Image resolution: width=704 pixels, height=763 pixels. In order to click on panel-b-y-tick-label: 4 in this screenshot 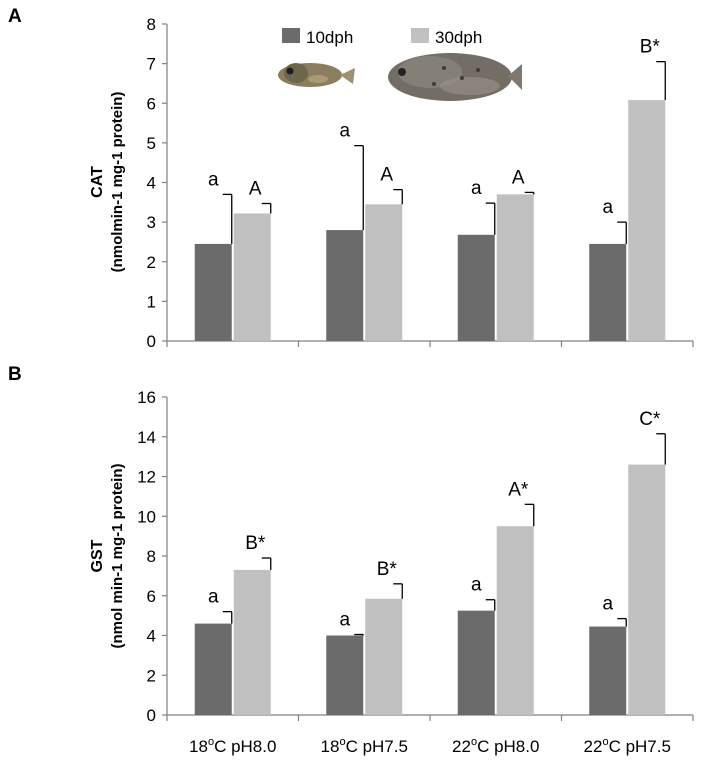, I will do `click(151, 636)`.